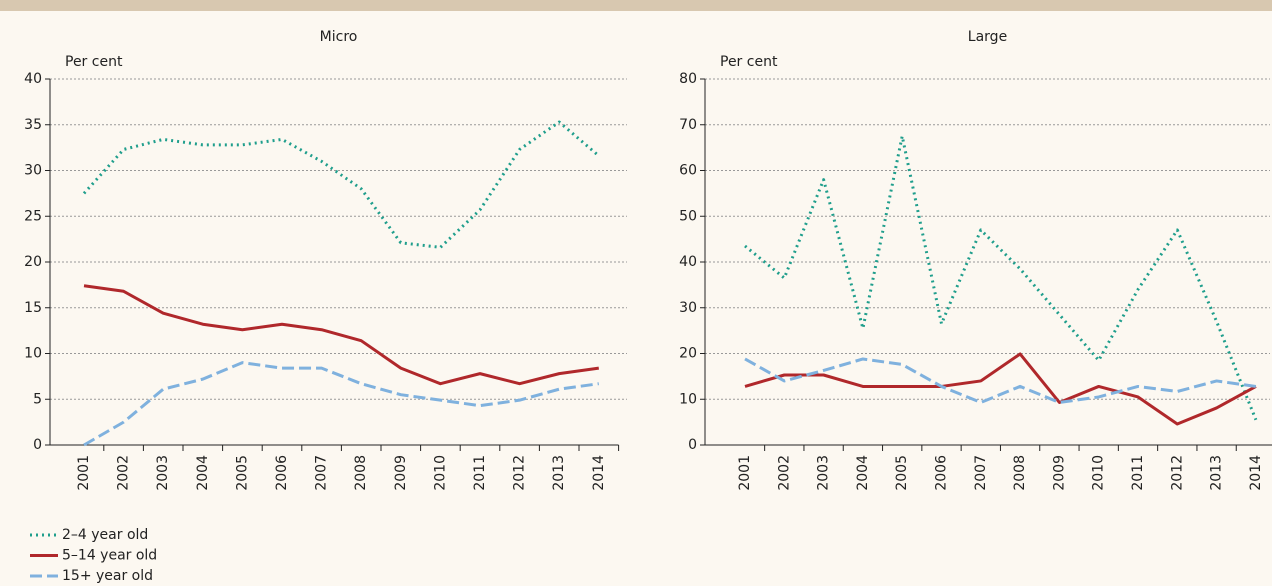 The width and height of the screenshot is (1272, 586). Describe the element at coordinates (636, 5) in the screenshot. I see `top-band` at that location.